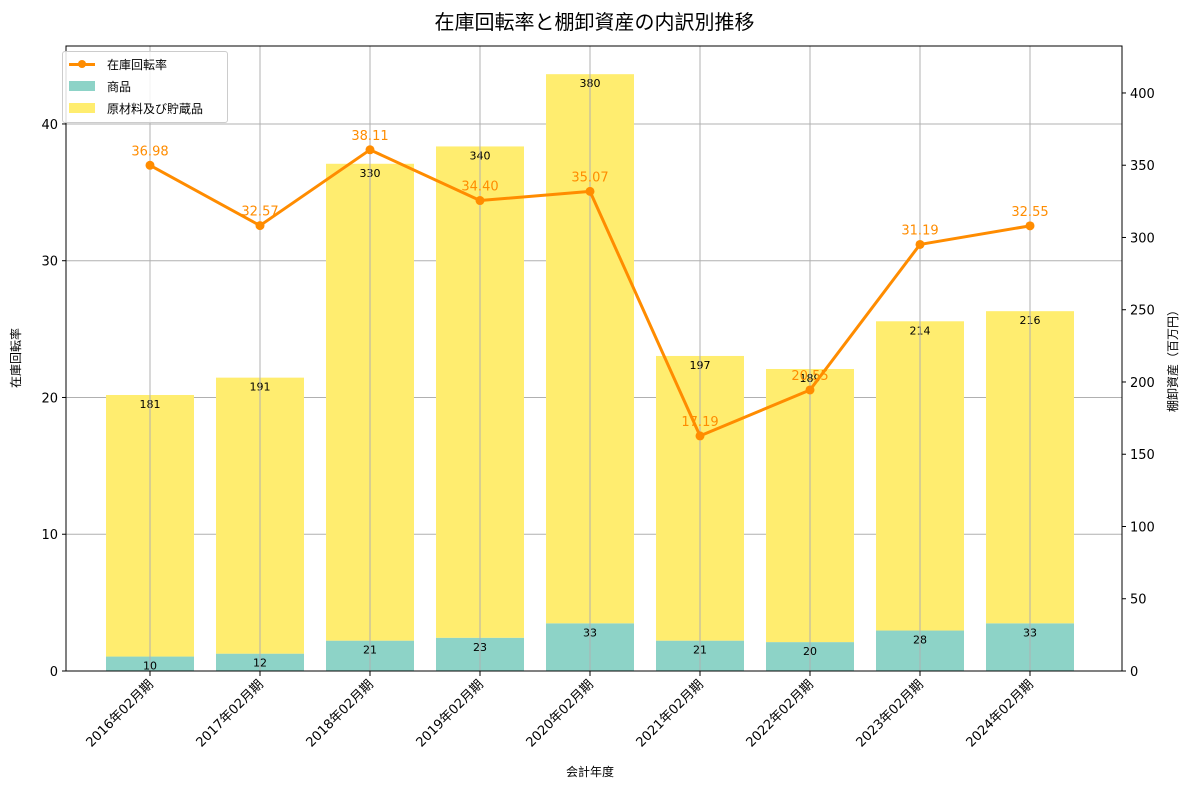 This screenshot has height=789, width=1189. Describe the element at coordinates (1142, 455) in the screenshot. I see `y-right-tick-label: 150` at that location.